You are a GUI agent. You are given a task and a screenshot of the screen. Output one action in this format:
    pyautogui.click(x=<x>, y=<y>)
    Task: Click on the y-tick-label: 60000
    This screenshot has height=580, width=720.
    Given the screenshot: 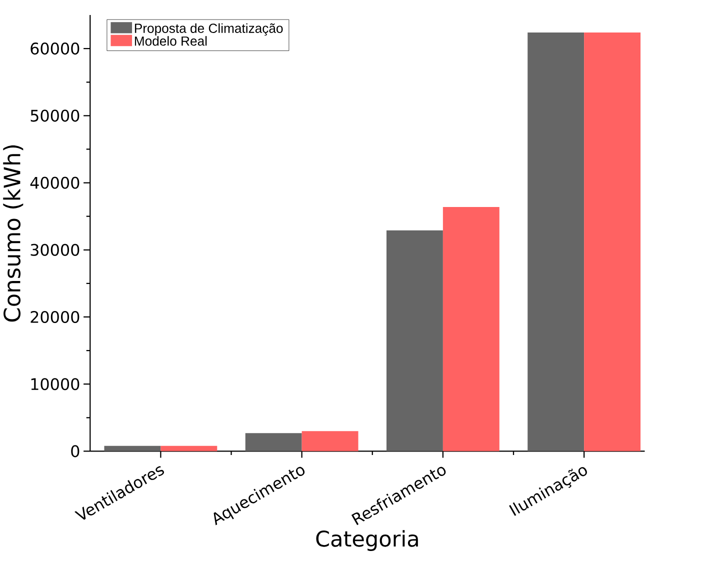 What is the action you would take?
    pyautogui.click(x=55, y=48)
    